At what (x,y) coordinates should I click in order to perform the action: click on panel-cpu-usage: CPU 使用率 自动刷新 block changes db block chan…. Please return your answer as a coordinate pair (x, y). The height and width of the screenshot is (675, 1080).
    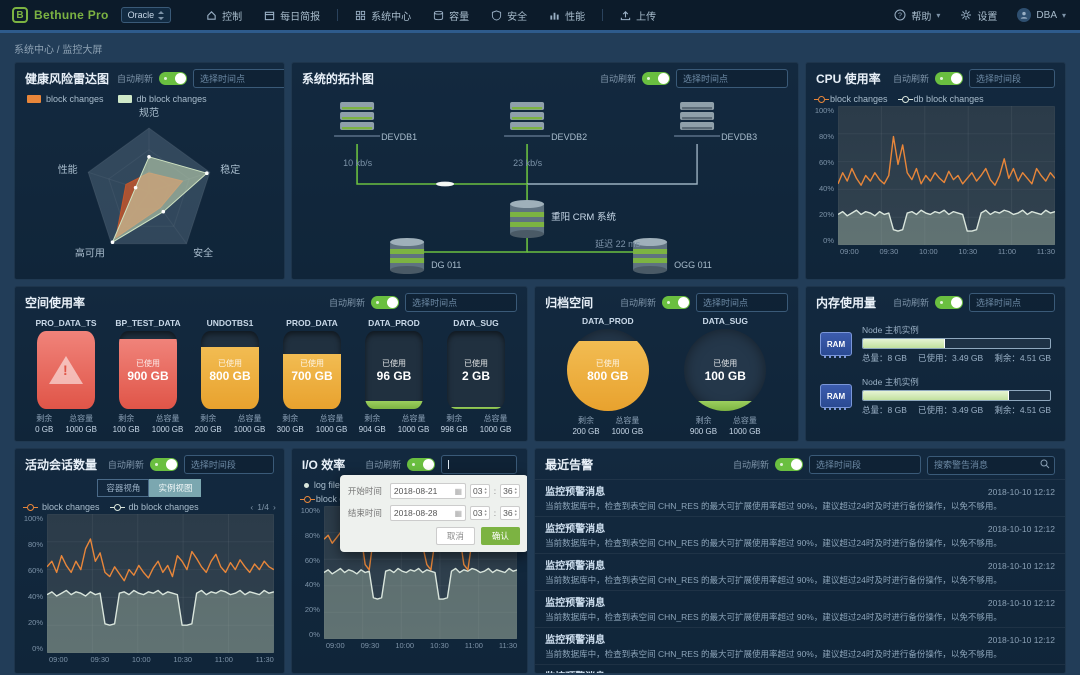
    Looking at the image, I should click on (935, 171).